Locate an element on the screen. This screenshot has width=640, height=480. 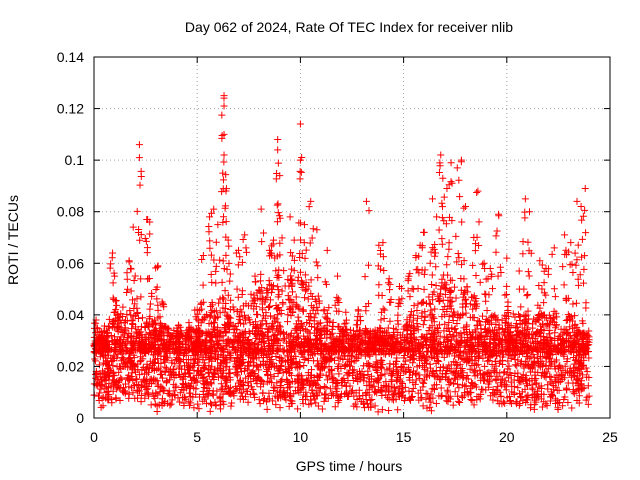
x-tick-label: 15 is located at coordinates (404, 437).